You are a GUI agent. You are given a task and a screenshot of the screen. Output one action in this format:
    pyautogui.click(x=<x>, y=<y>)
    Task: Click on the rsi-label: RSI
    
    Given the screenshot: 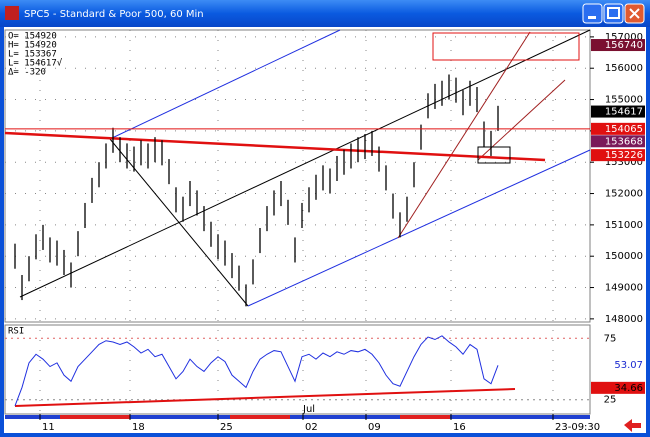 What is the action you would take?
    pyautogui.click(x=16, y=332)
    